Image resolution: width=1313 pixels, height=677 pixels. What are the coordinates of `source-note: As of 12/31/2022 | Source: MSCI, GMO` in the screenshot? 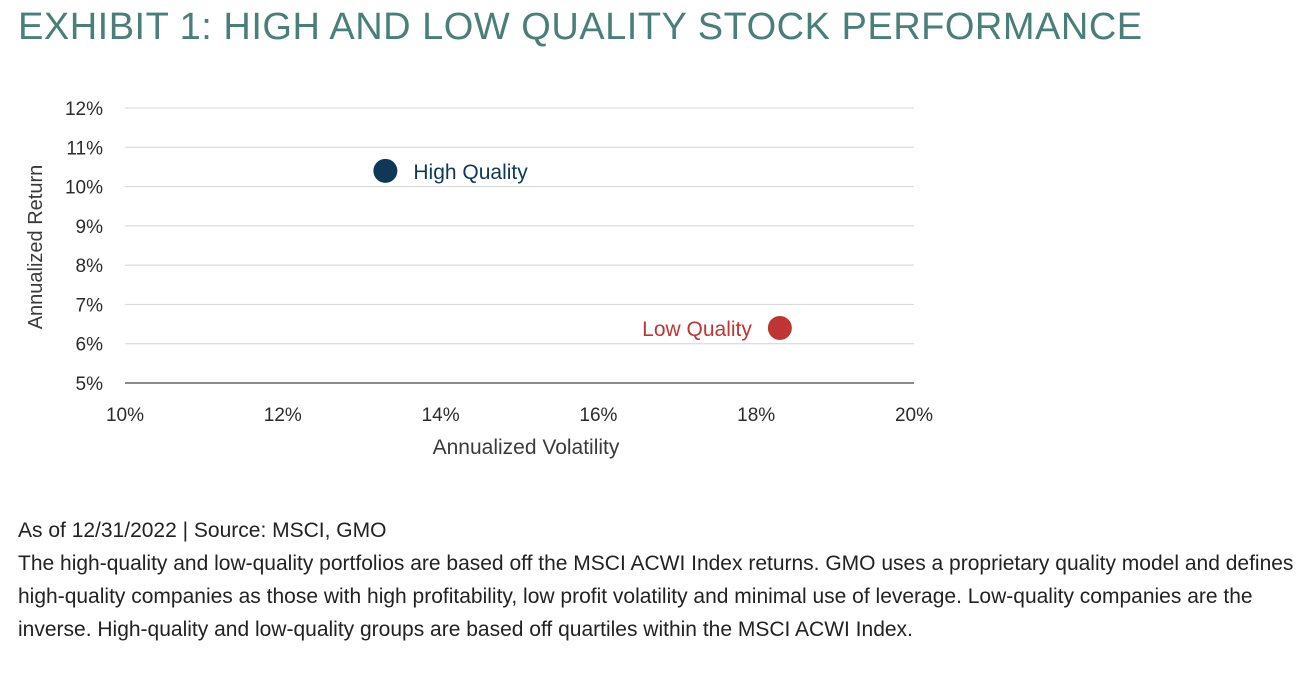 It's located at (202, 530).